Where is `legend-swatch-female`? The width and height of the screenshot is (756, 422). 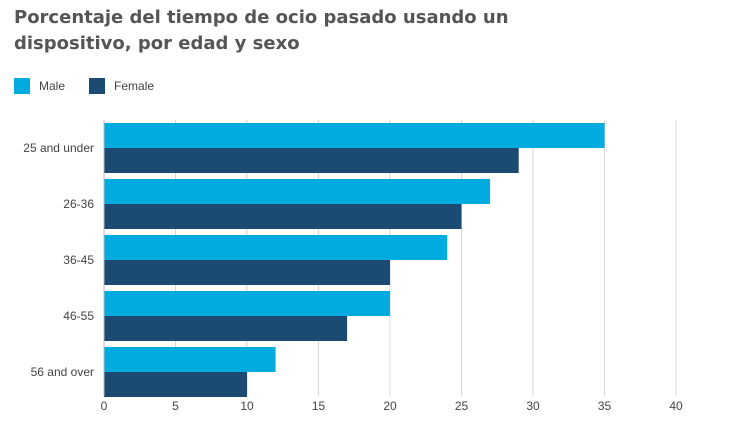 legend-swatch-female is located at coordinates (97, 86).